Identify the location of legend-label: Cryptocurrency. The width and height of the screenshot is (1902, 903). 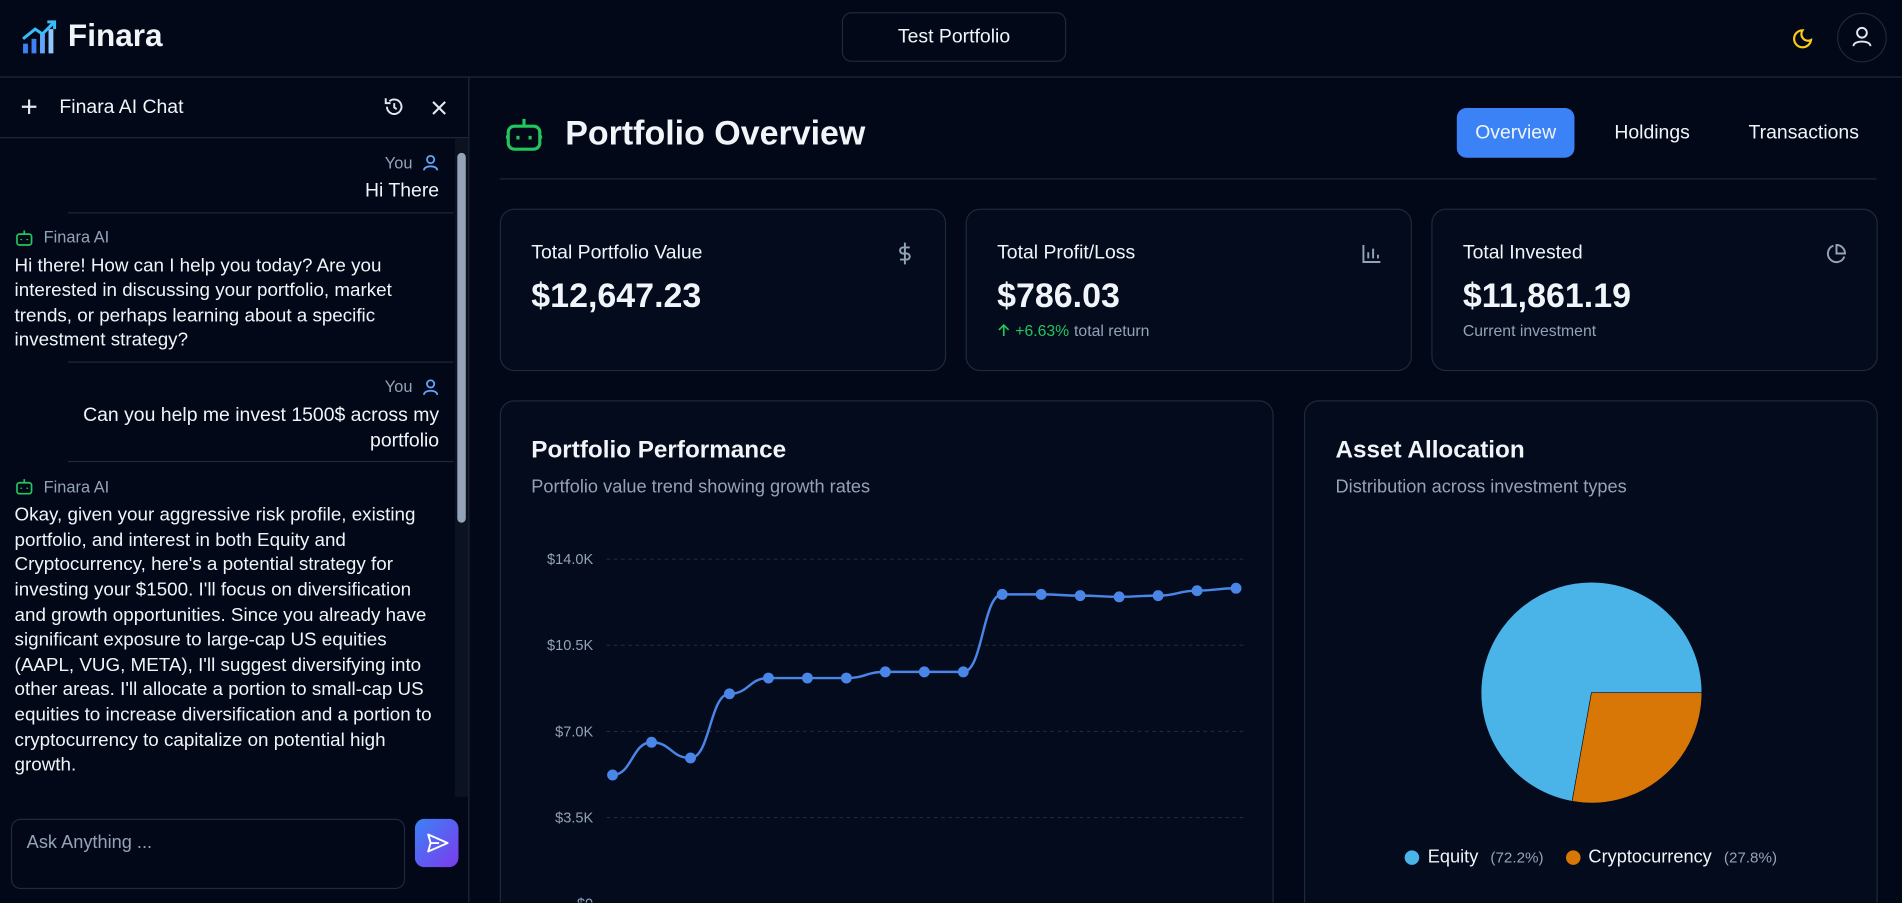
(1650, 857).